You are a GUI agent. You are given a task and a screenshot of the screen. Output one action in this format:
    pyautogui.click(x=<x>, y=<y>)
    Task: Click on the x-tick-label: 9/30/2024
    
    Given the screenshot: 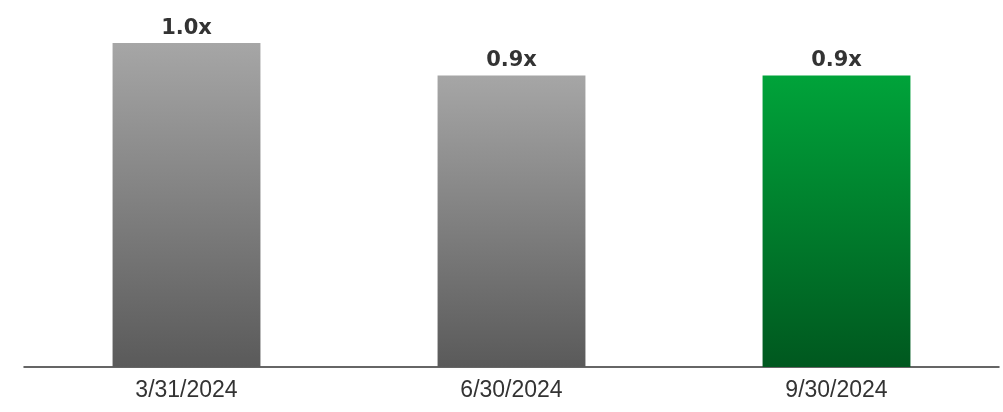 What is the action you would take?
    pyautogui.click(x=836, y=388)
    